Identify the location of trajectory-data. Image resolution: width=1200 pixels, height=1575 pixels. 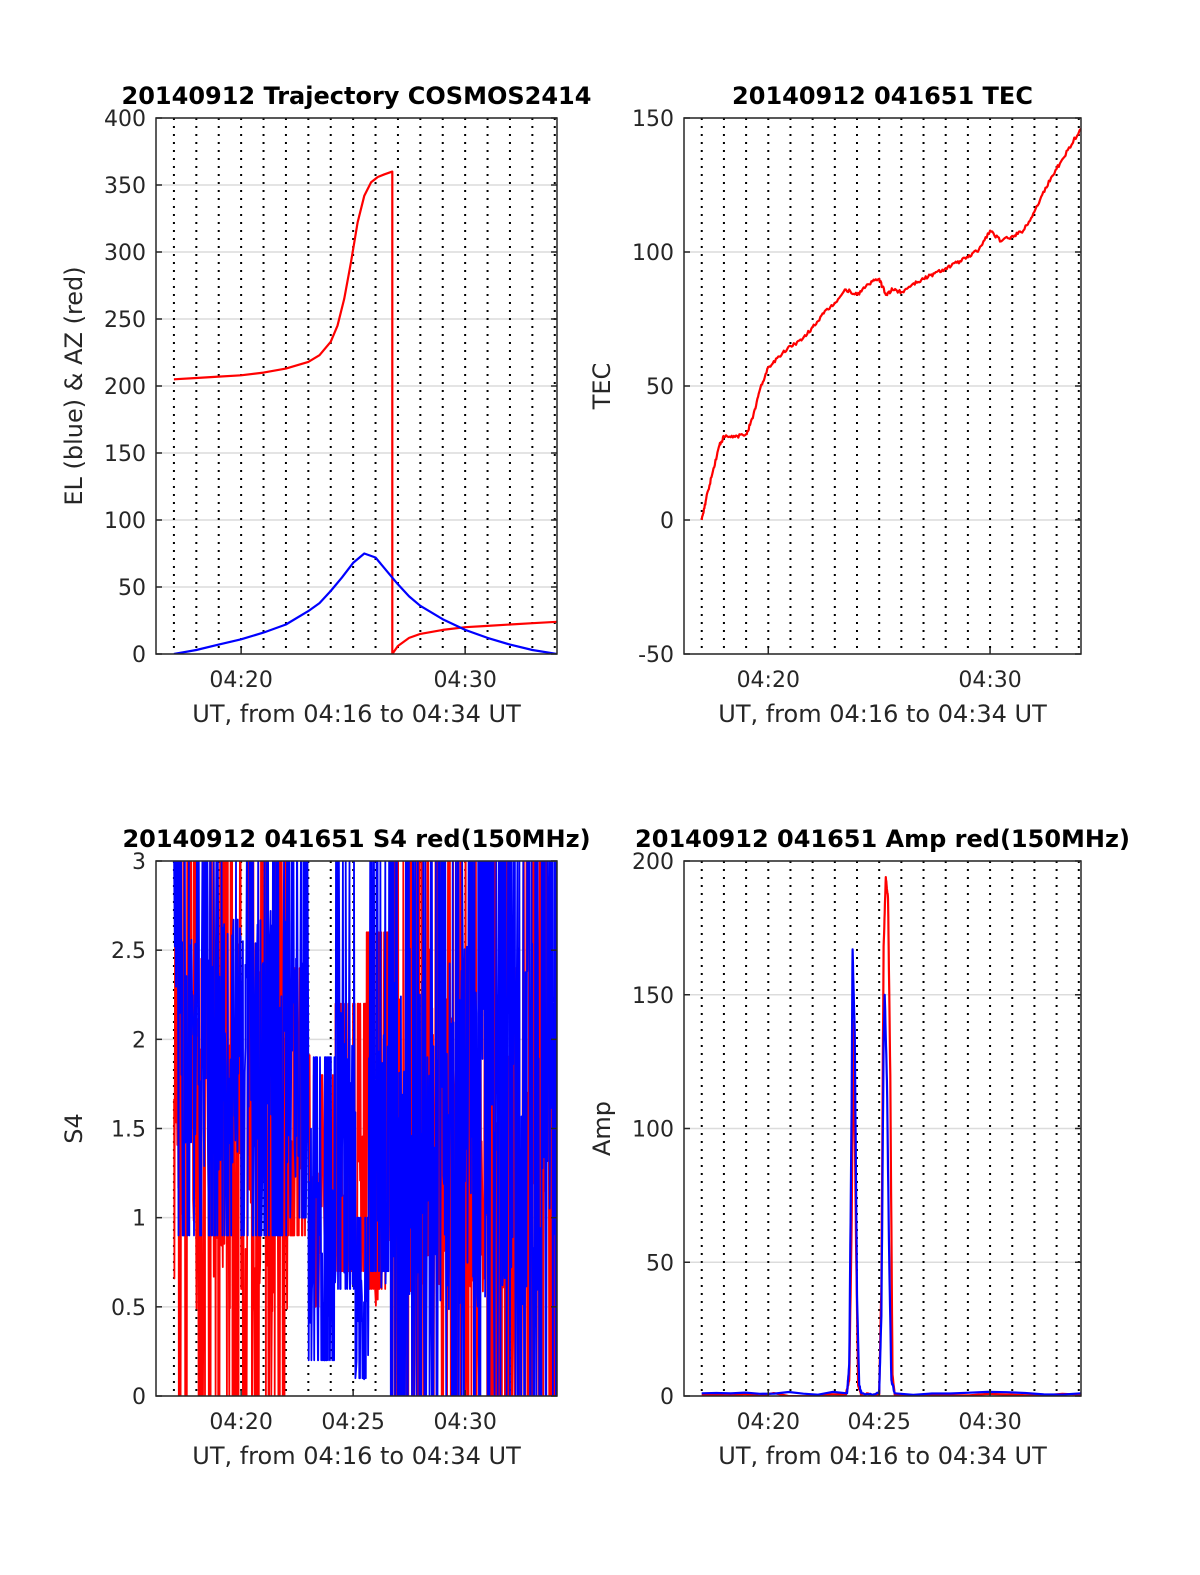
(365, 412).